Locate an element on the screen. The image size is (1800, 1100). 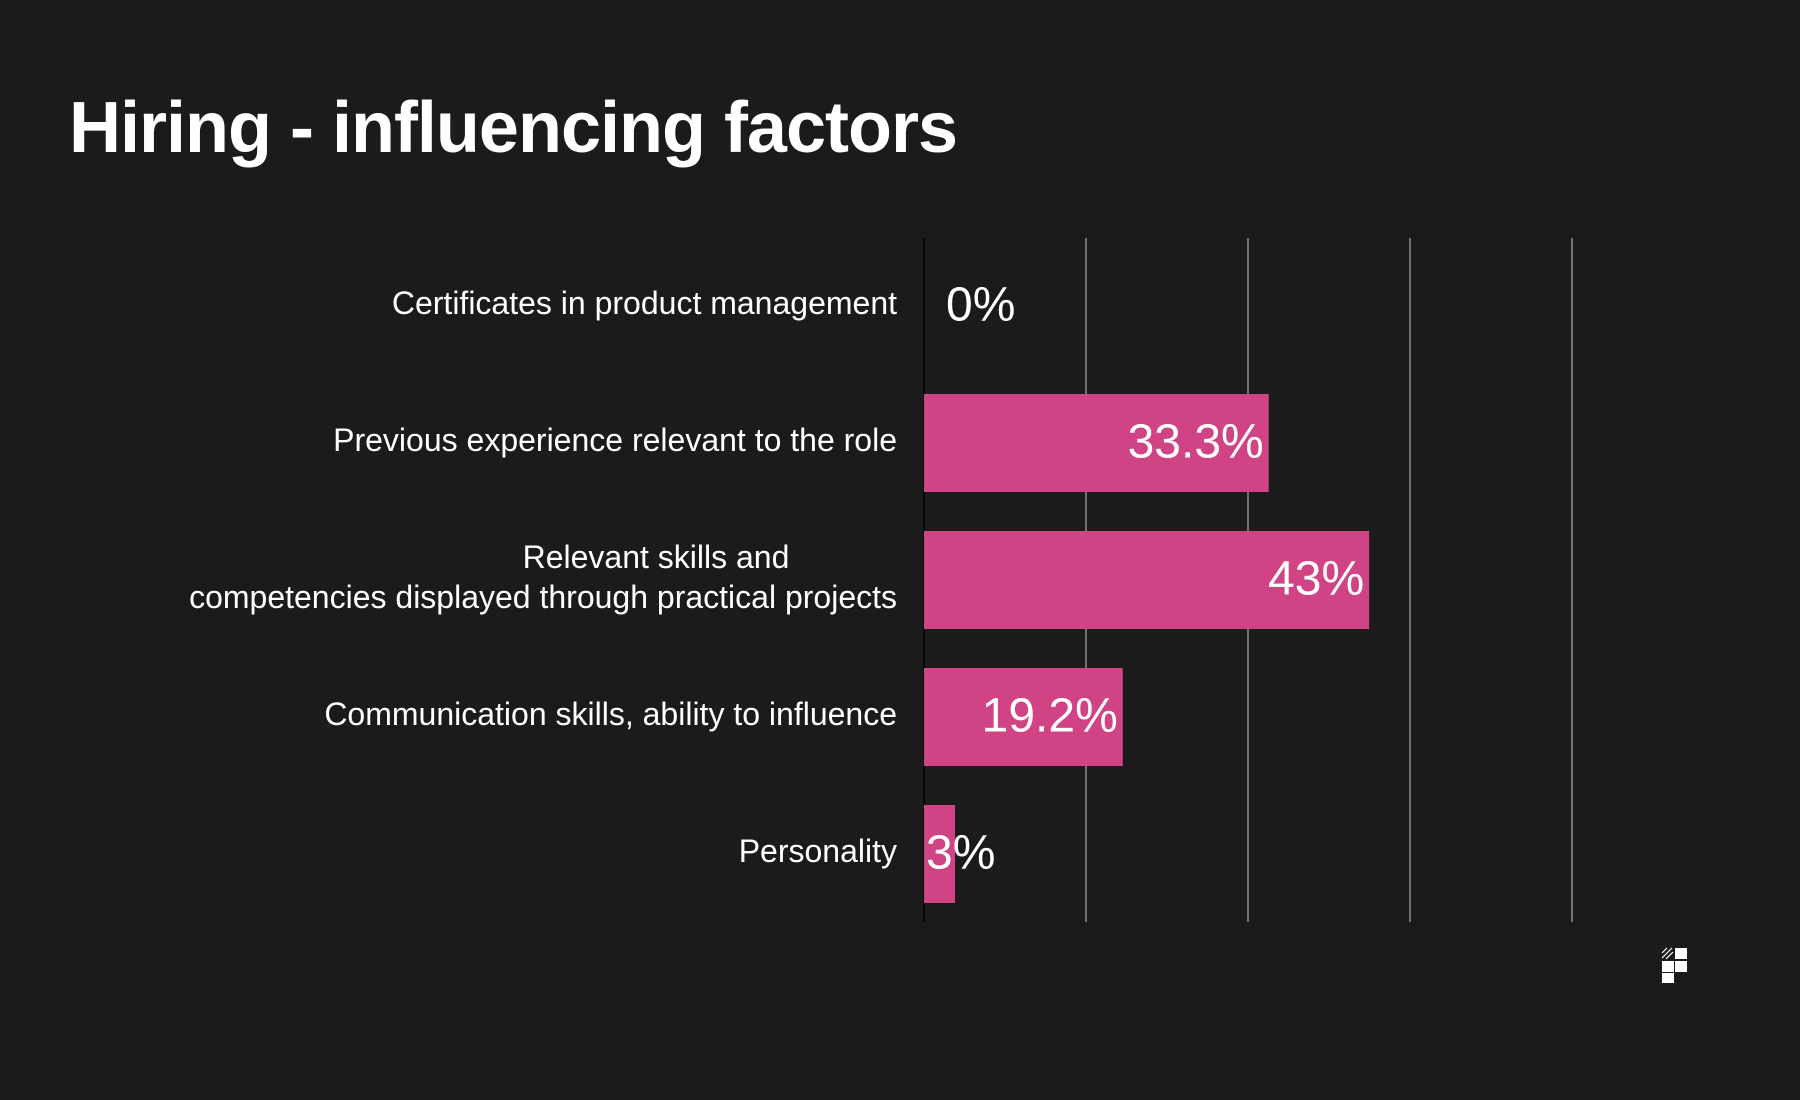
category-label: Certificates in product management is located at coordinates (644, 303).